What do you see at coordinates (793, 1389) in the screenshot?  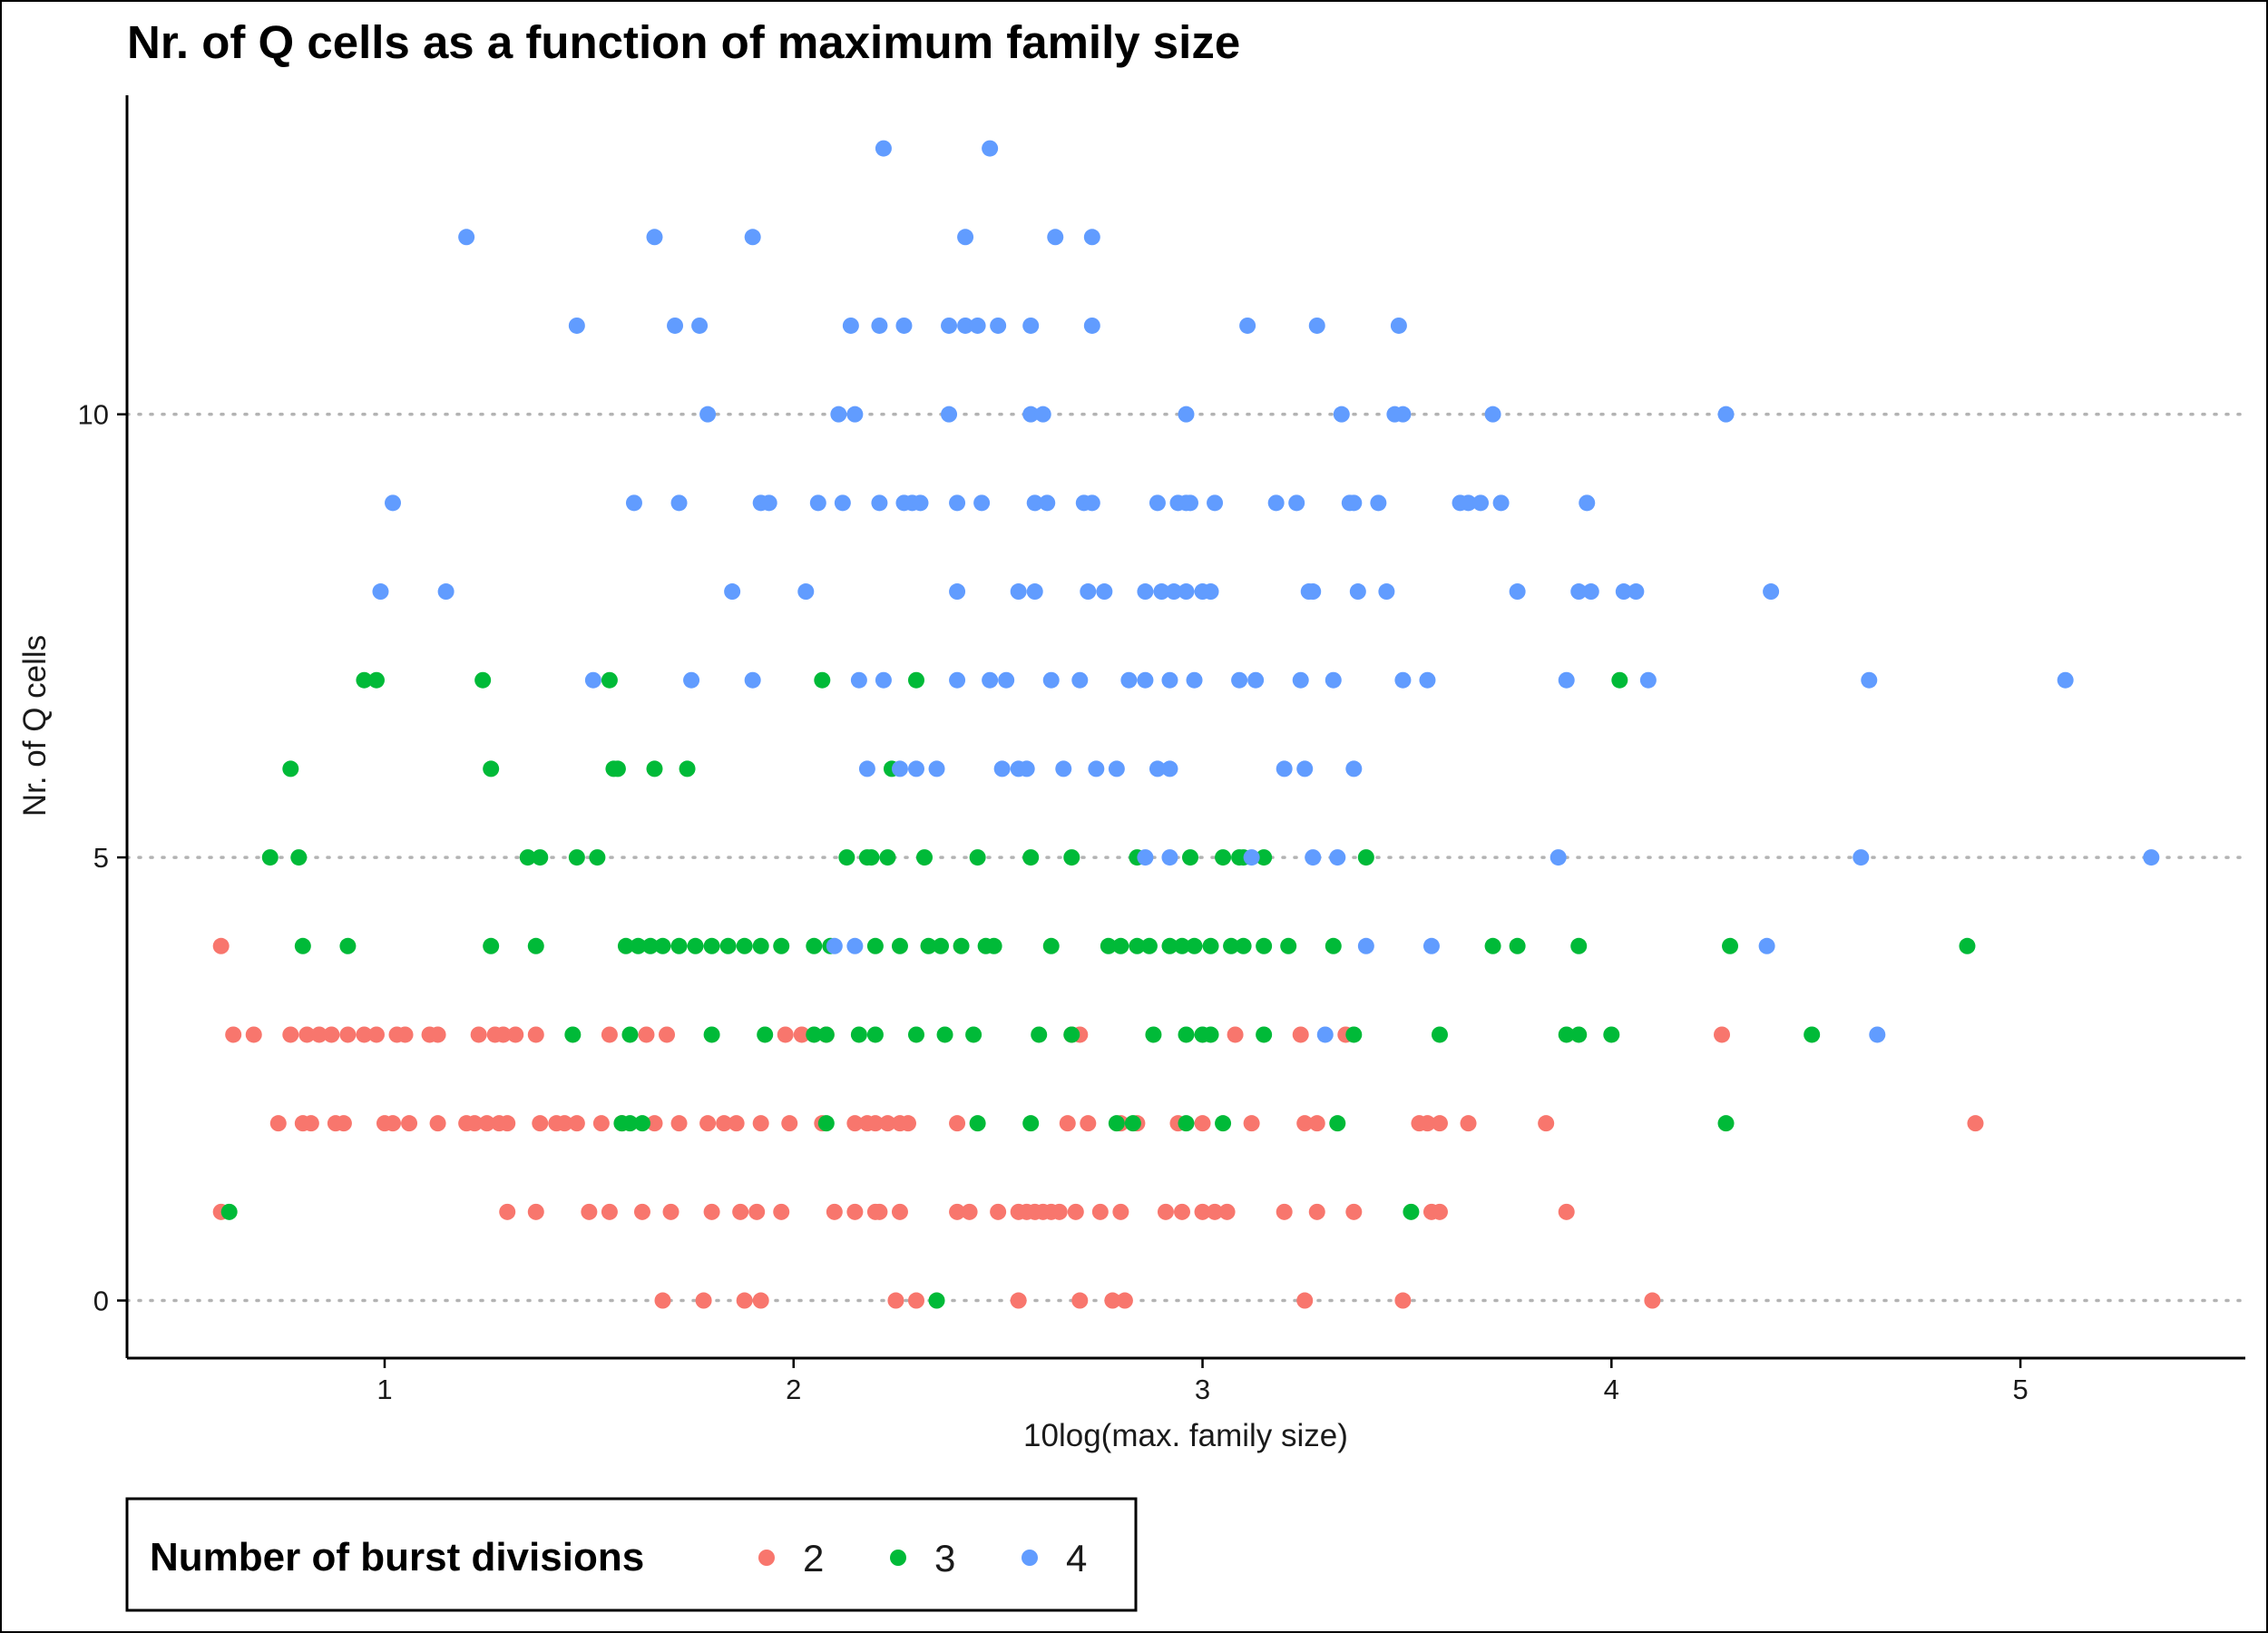 I see `x-tick-label: 2` at bounding box center [793, 1389].